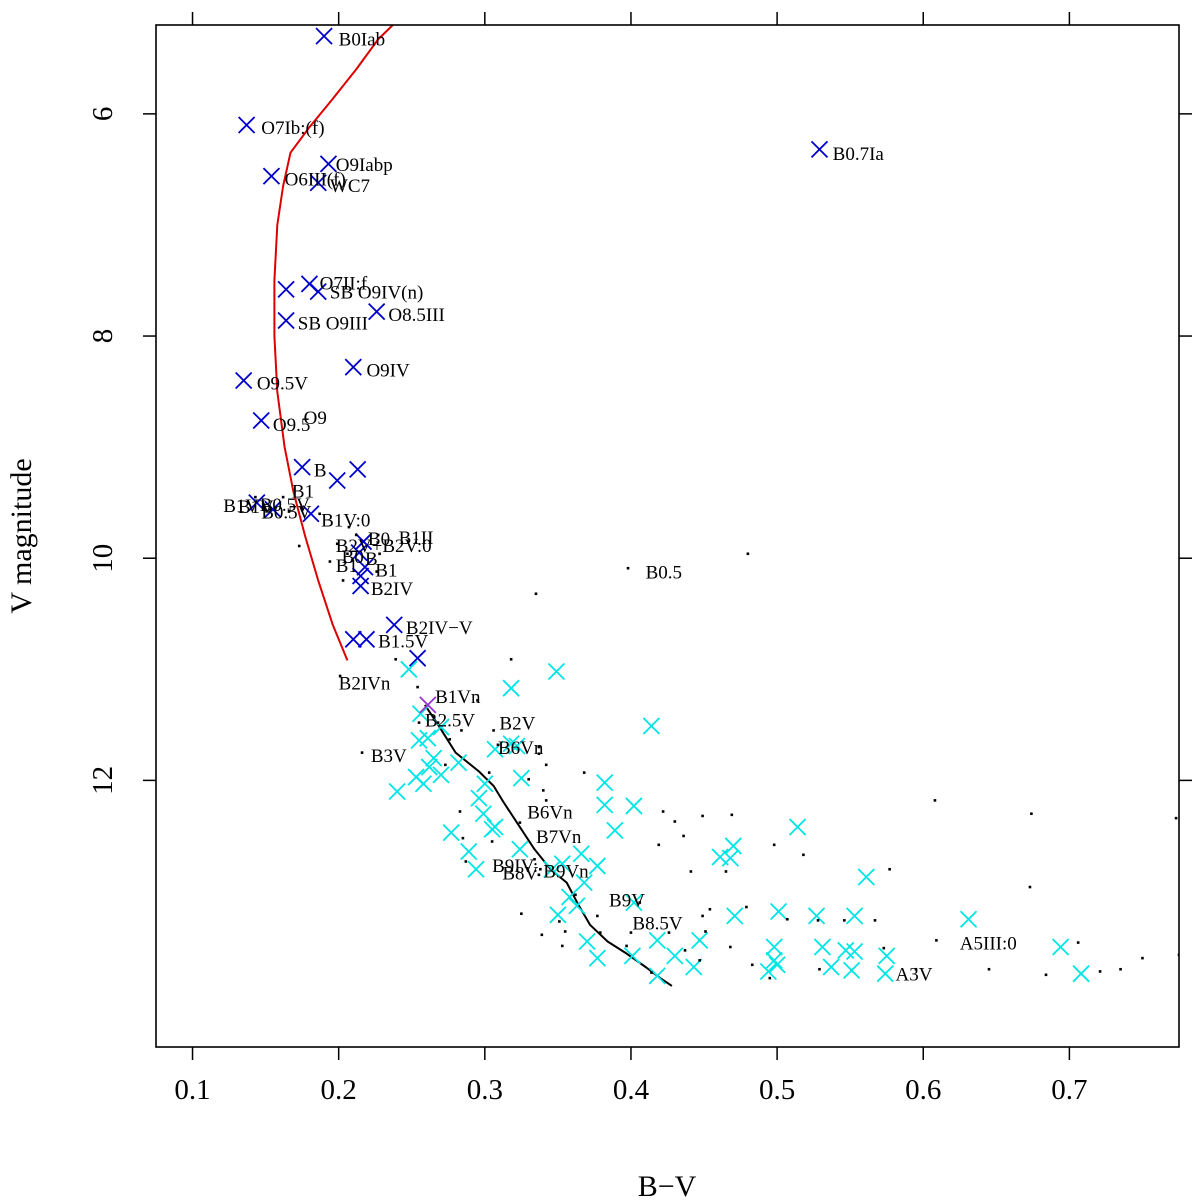 Image resolution: width=1200 pixels, height=1200 pixels. Describe the element at coordinates (345, 520) in the screenshot. I see `star-label: B1V:0` at that location.